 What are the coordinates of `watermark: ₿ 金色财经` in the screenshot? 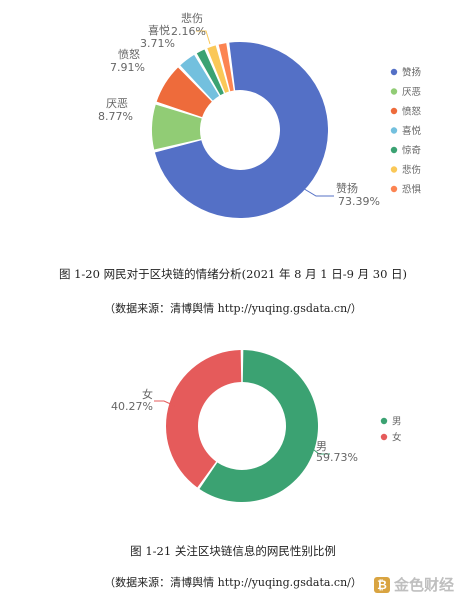 It's located at (413, 584).